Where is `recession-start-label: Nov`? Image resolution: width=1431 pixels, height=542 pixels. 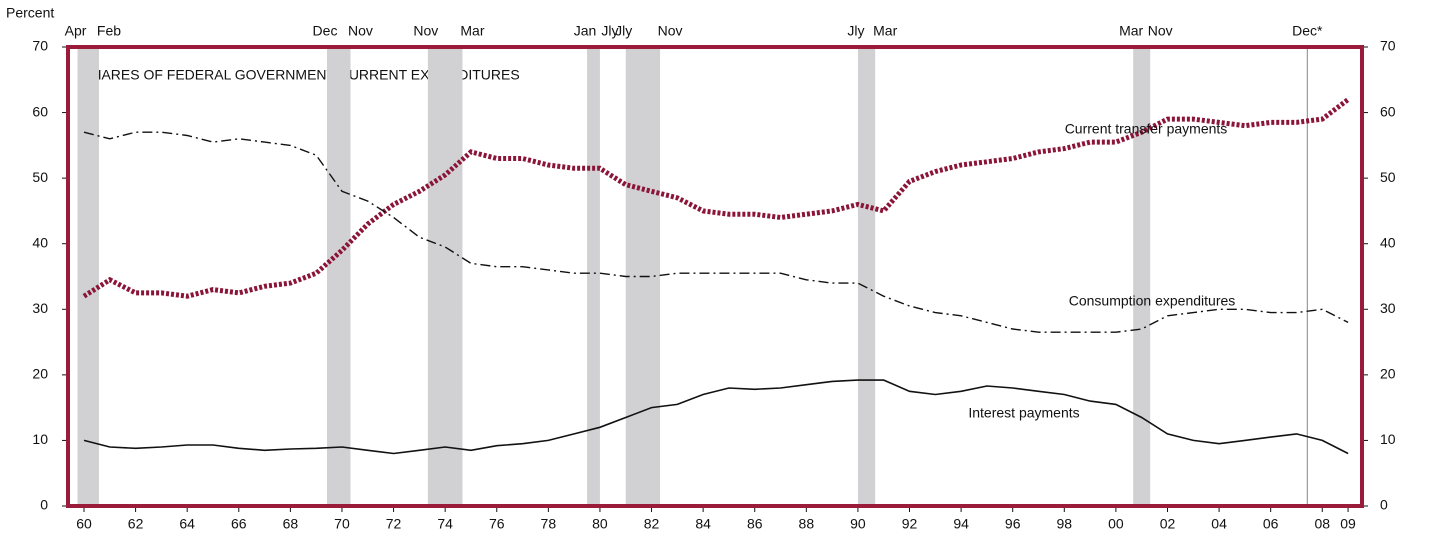 recession-start-label: Nov is located at coordinates (425, 31).